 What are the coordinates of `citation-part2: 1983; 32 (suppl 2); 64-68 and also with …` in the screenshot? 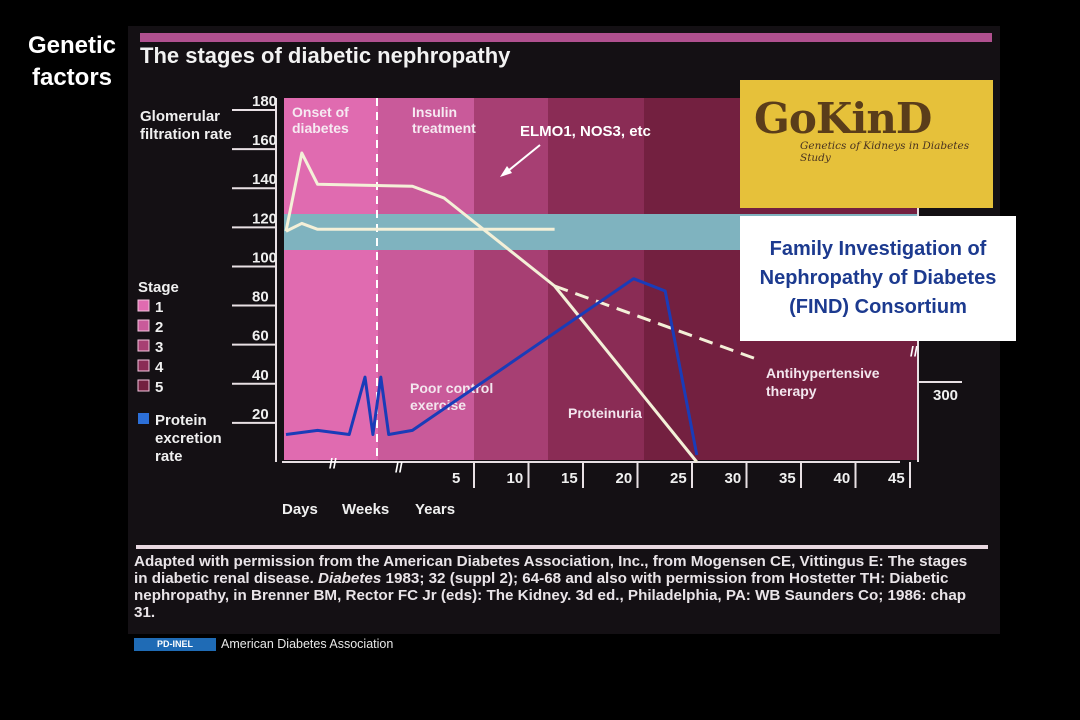 It's located at (550, 595).